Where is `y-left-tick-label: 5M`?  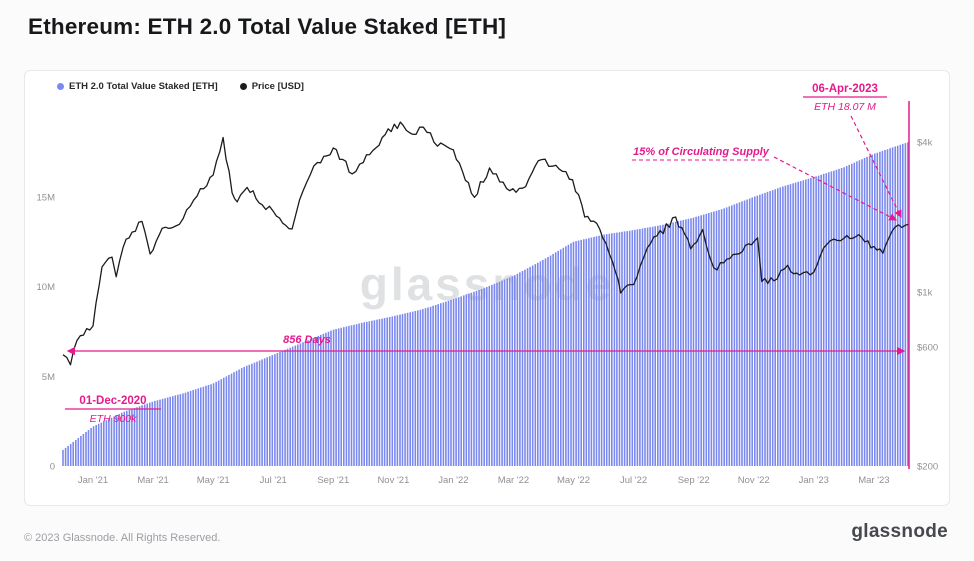
y-left-tick-label: 5M is located at coordinates (48, 377).